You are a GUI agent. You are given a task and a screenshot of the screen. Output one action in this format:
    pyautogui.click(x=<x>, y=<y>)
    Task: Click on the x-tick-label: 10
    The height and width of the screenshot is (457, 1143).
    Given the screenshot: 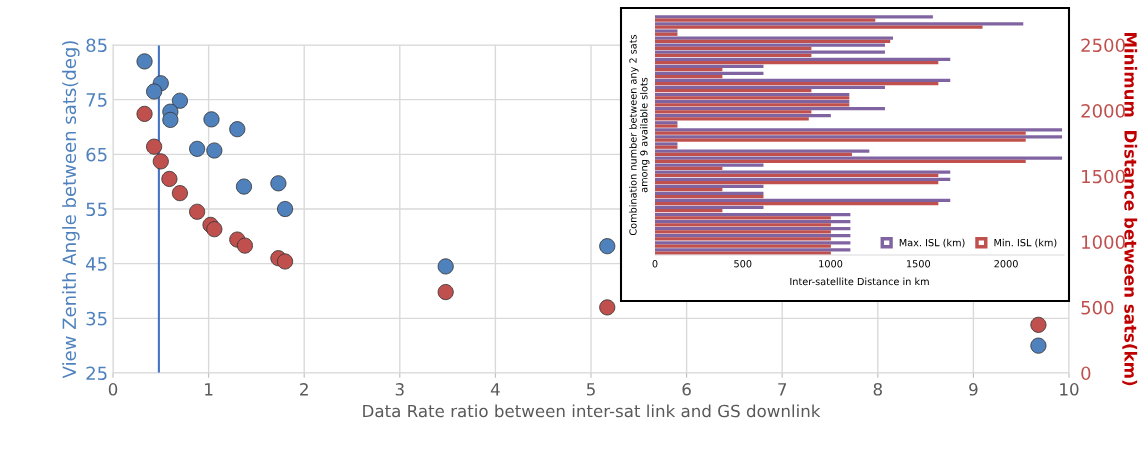 What is the action you would take?
    pyautogui.click(x=1069, y=389)
    